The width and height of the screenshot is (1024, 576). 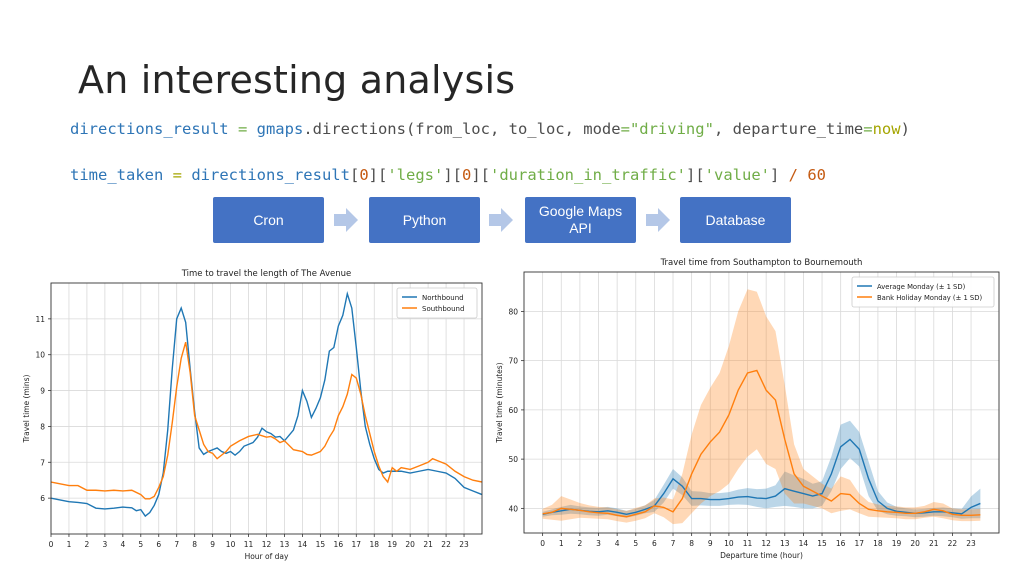 I want to click on code-token: 'duration_in_traffic', so click(x=588, y=175).